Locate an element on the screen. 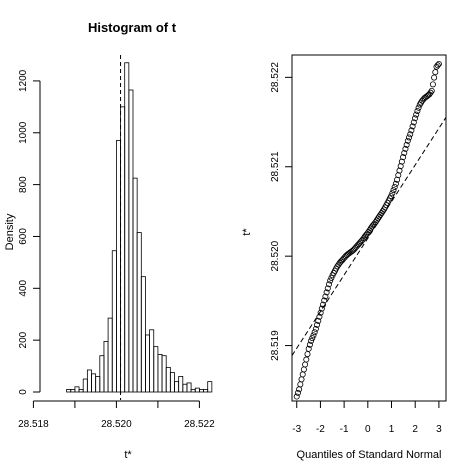 Image resolution: width=474 pixels, height=474 pixels. histogram-y-tick-label: 0 is located at coordinates (23, 392).